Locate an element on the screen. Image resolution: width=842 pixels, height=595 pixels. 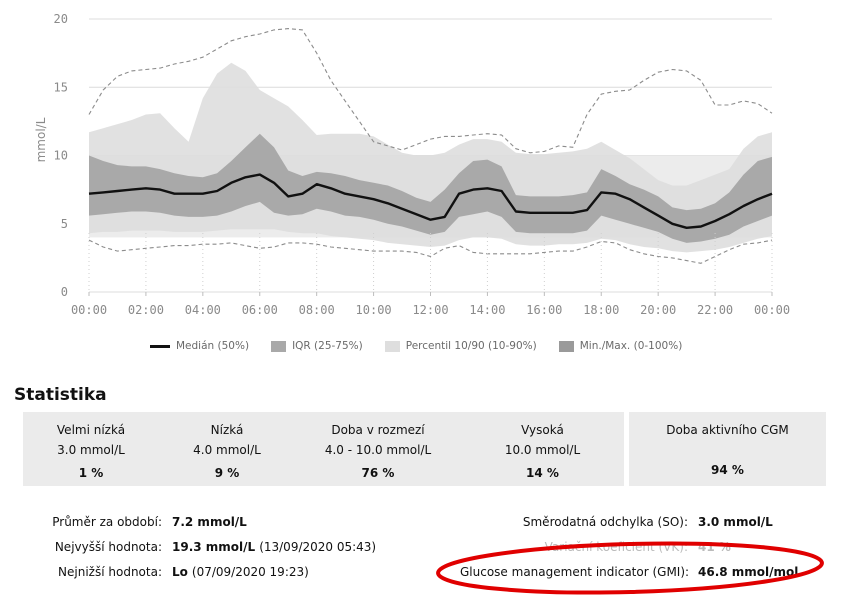
stat-in-range-percent: 76 % is located at coordinates (378, 473).